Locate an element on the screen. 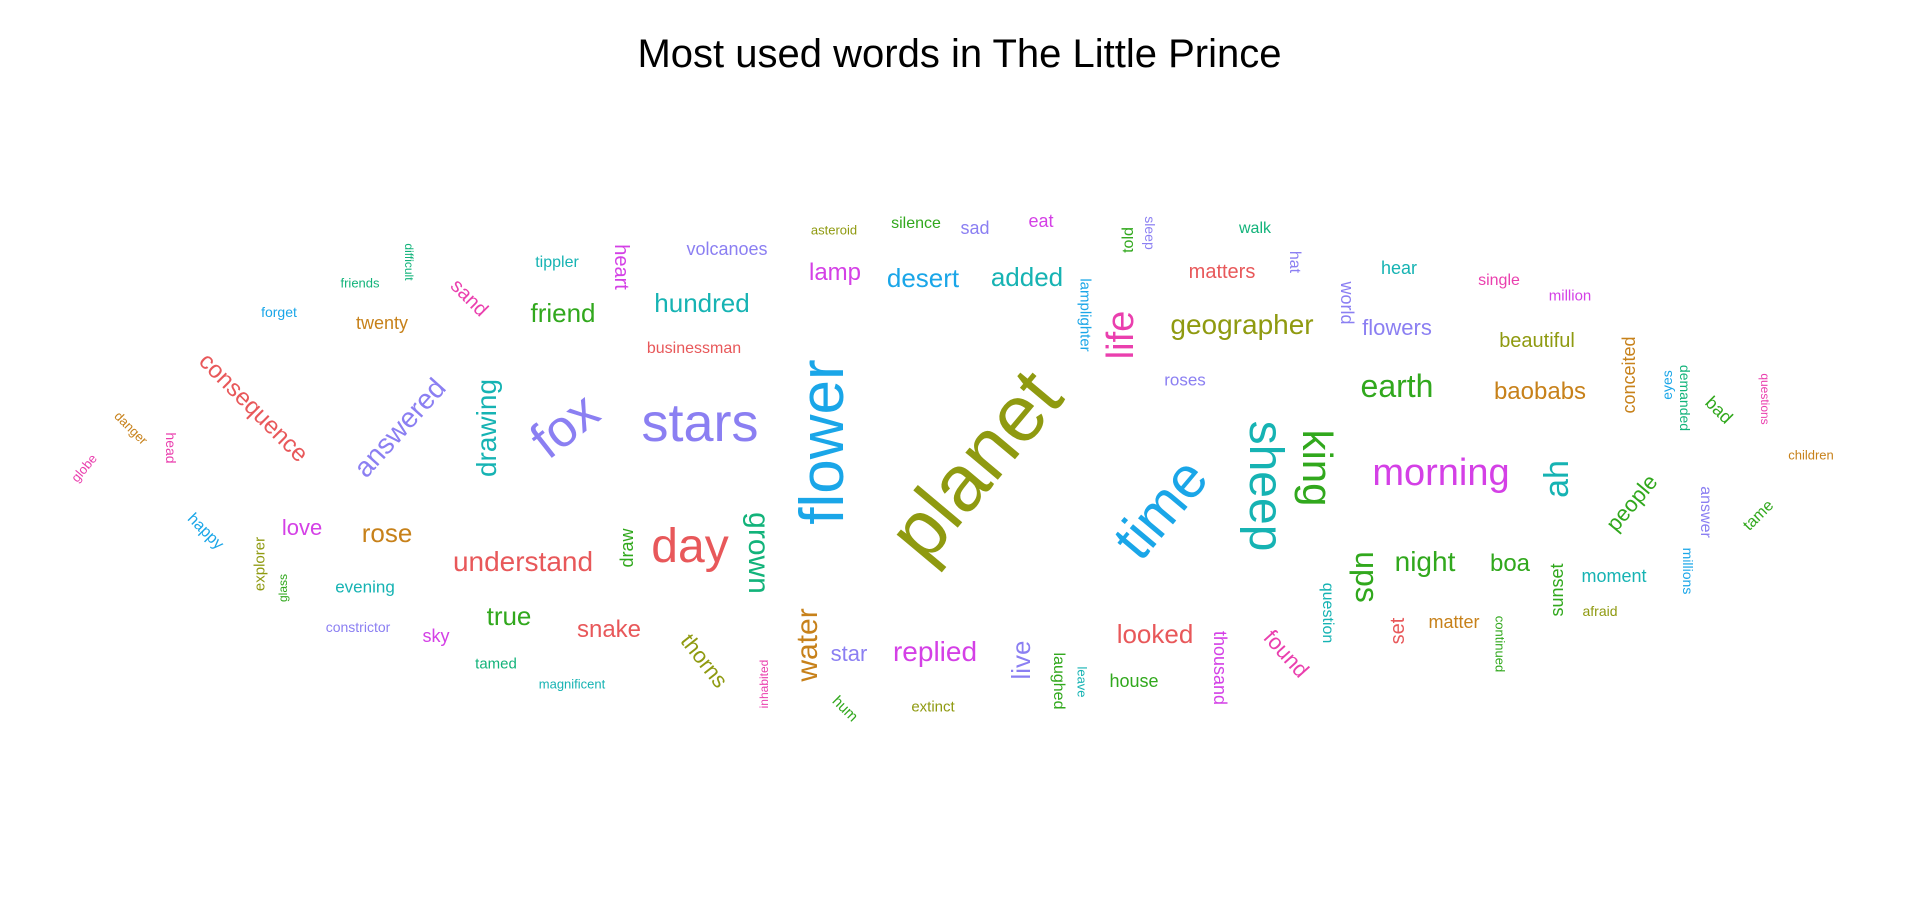 This screenshot has height=915, width=1919. chart-title: Most used words in The Little Prince is located at coordinates (959, 54).